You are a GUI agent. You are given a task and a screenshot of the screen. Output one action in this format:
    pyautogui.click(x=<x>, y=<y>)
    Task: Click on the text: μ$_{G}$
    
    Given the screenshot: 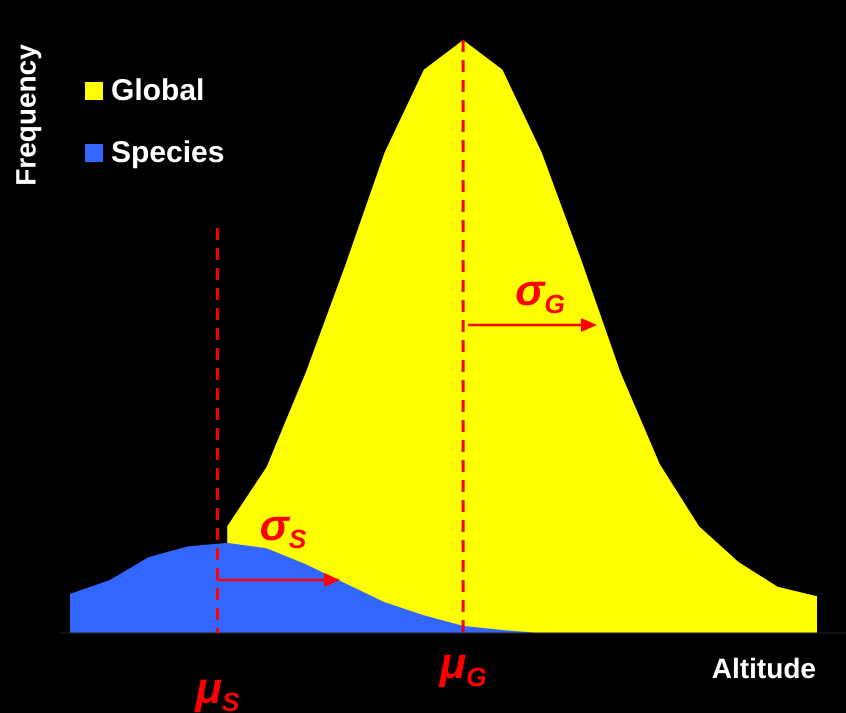 What is the action you would take?
    pyautogui.click(x=462, y=665)
    